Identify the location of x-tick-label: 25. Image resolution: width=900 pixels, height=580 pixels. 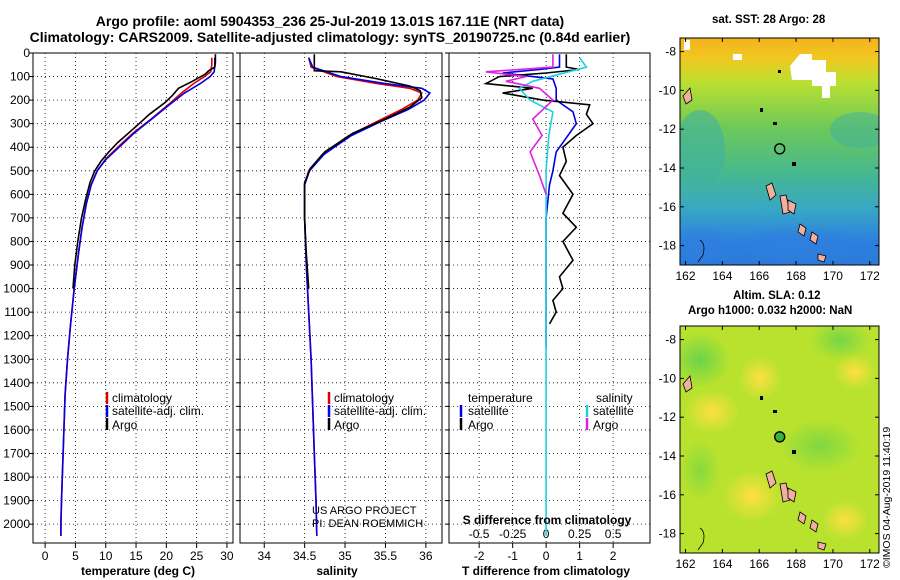
(197, 556).